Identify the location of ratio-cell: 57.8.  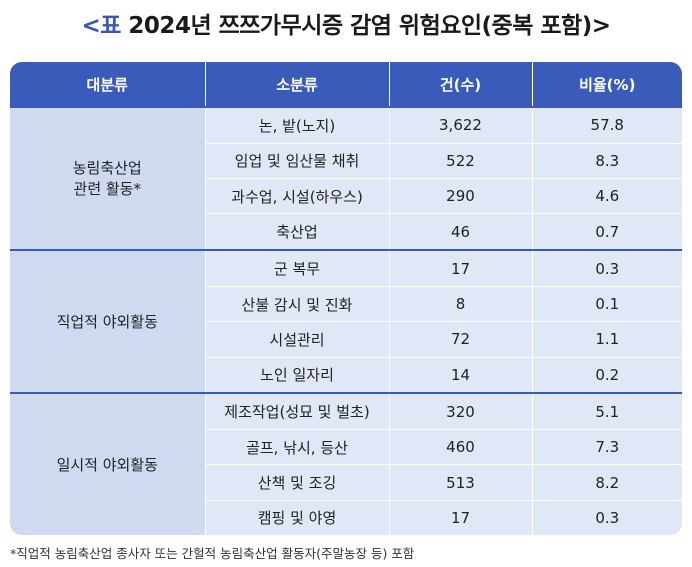
(606, 124).